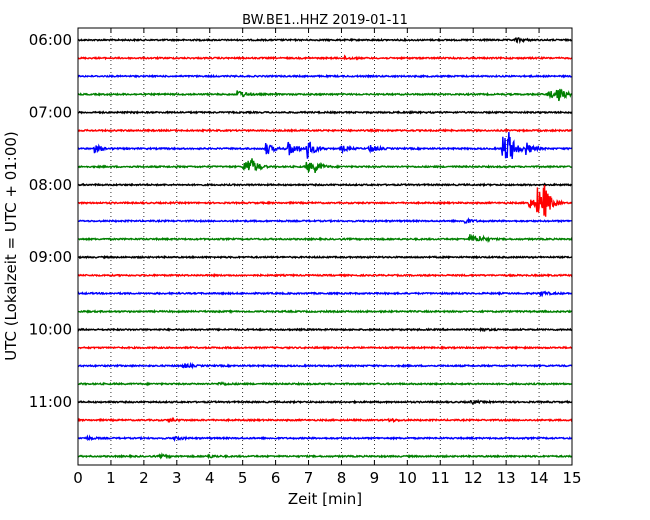 The image size is (650, 520). I want to click on y-axis-label: UTC (Lokalzeit = UTC + 01:00), so click(11, 246).